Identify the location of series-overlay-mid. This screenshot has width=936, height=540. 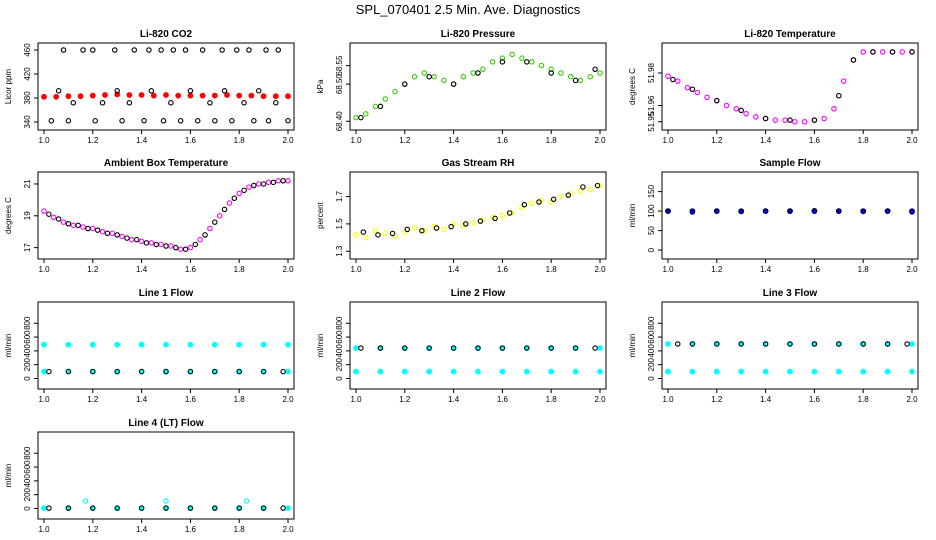
(167, 97).